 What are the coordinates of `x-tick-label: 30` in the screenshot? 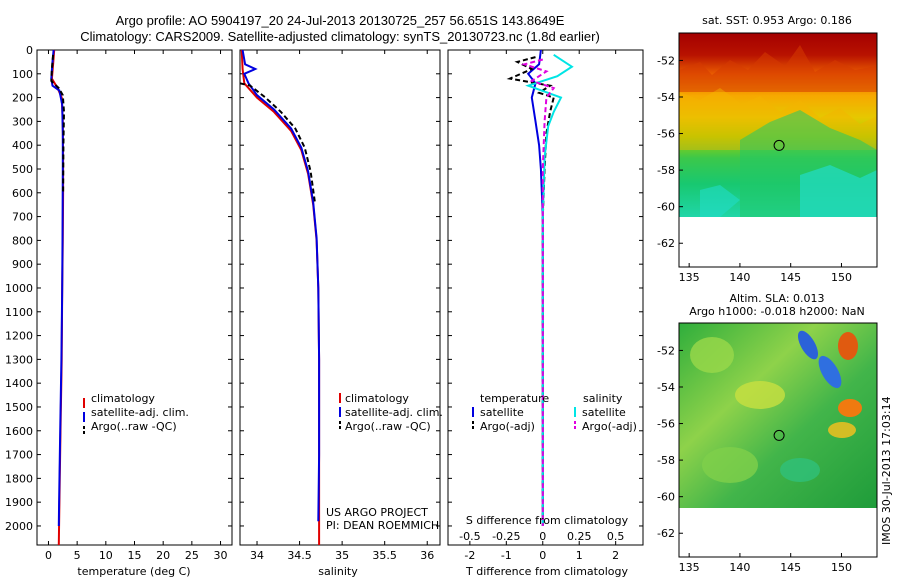 It's located at (221, 555).